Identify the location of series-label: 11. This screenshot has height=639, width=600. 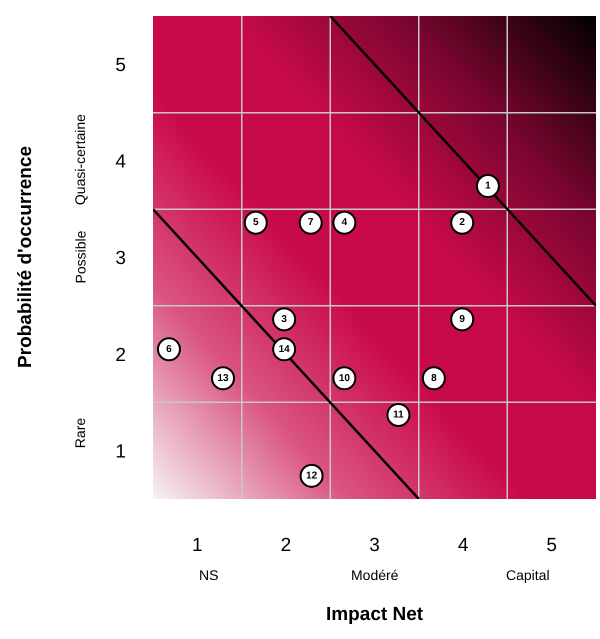
(398, 414).